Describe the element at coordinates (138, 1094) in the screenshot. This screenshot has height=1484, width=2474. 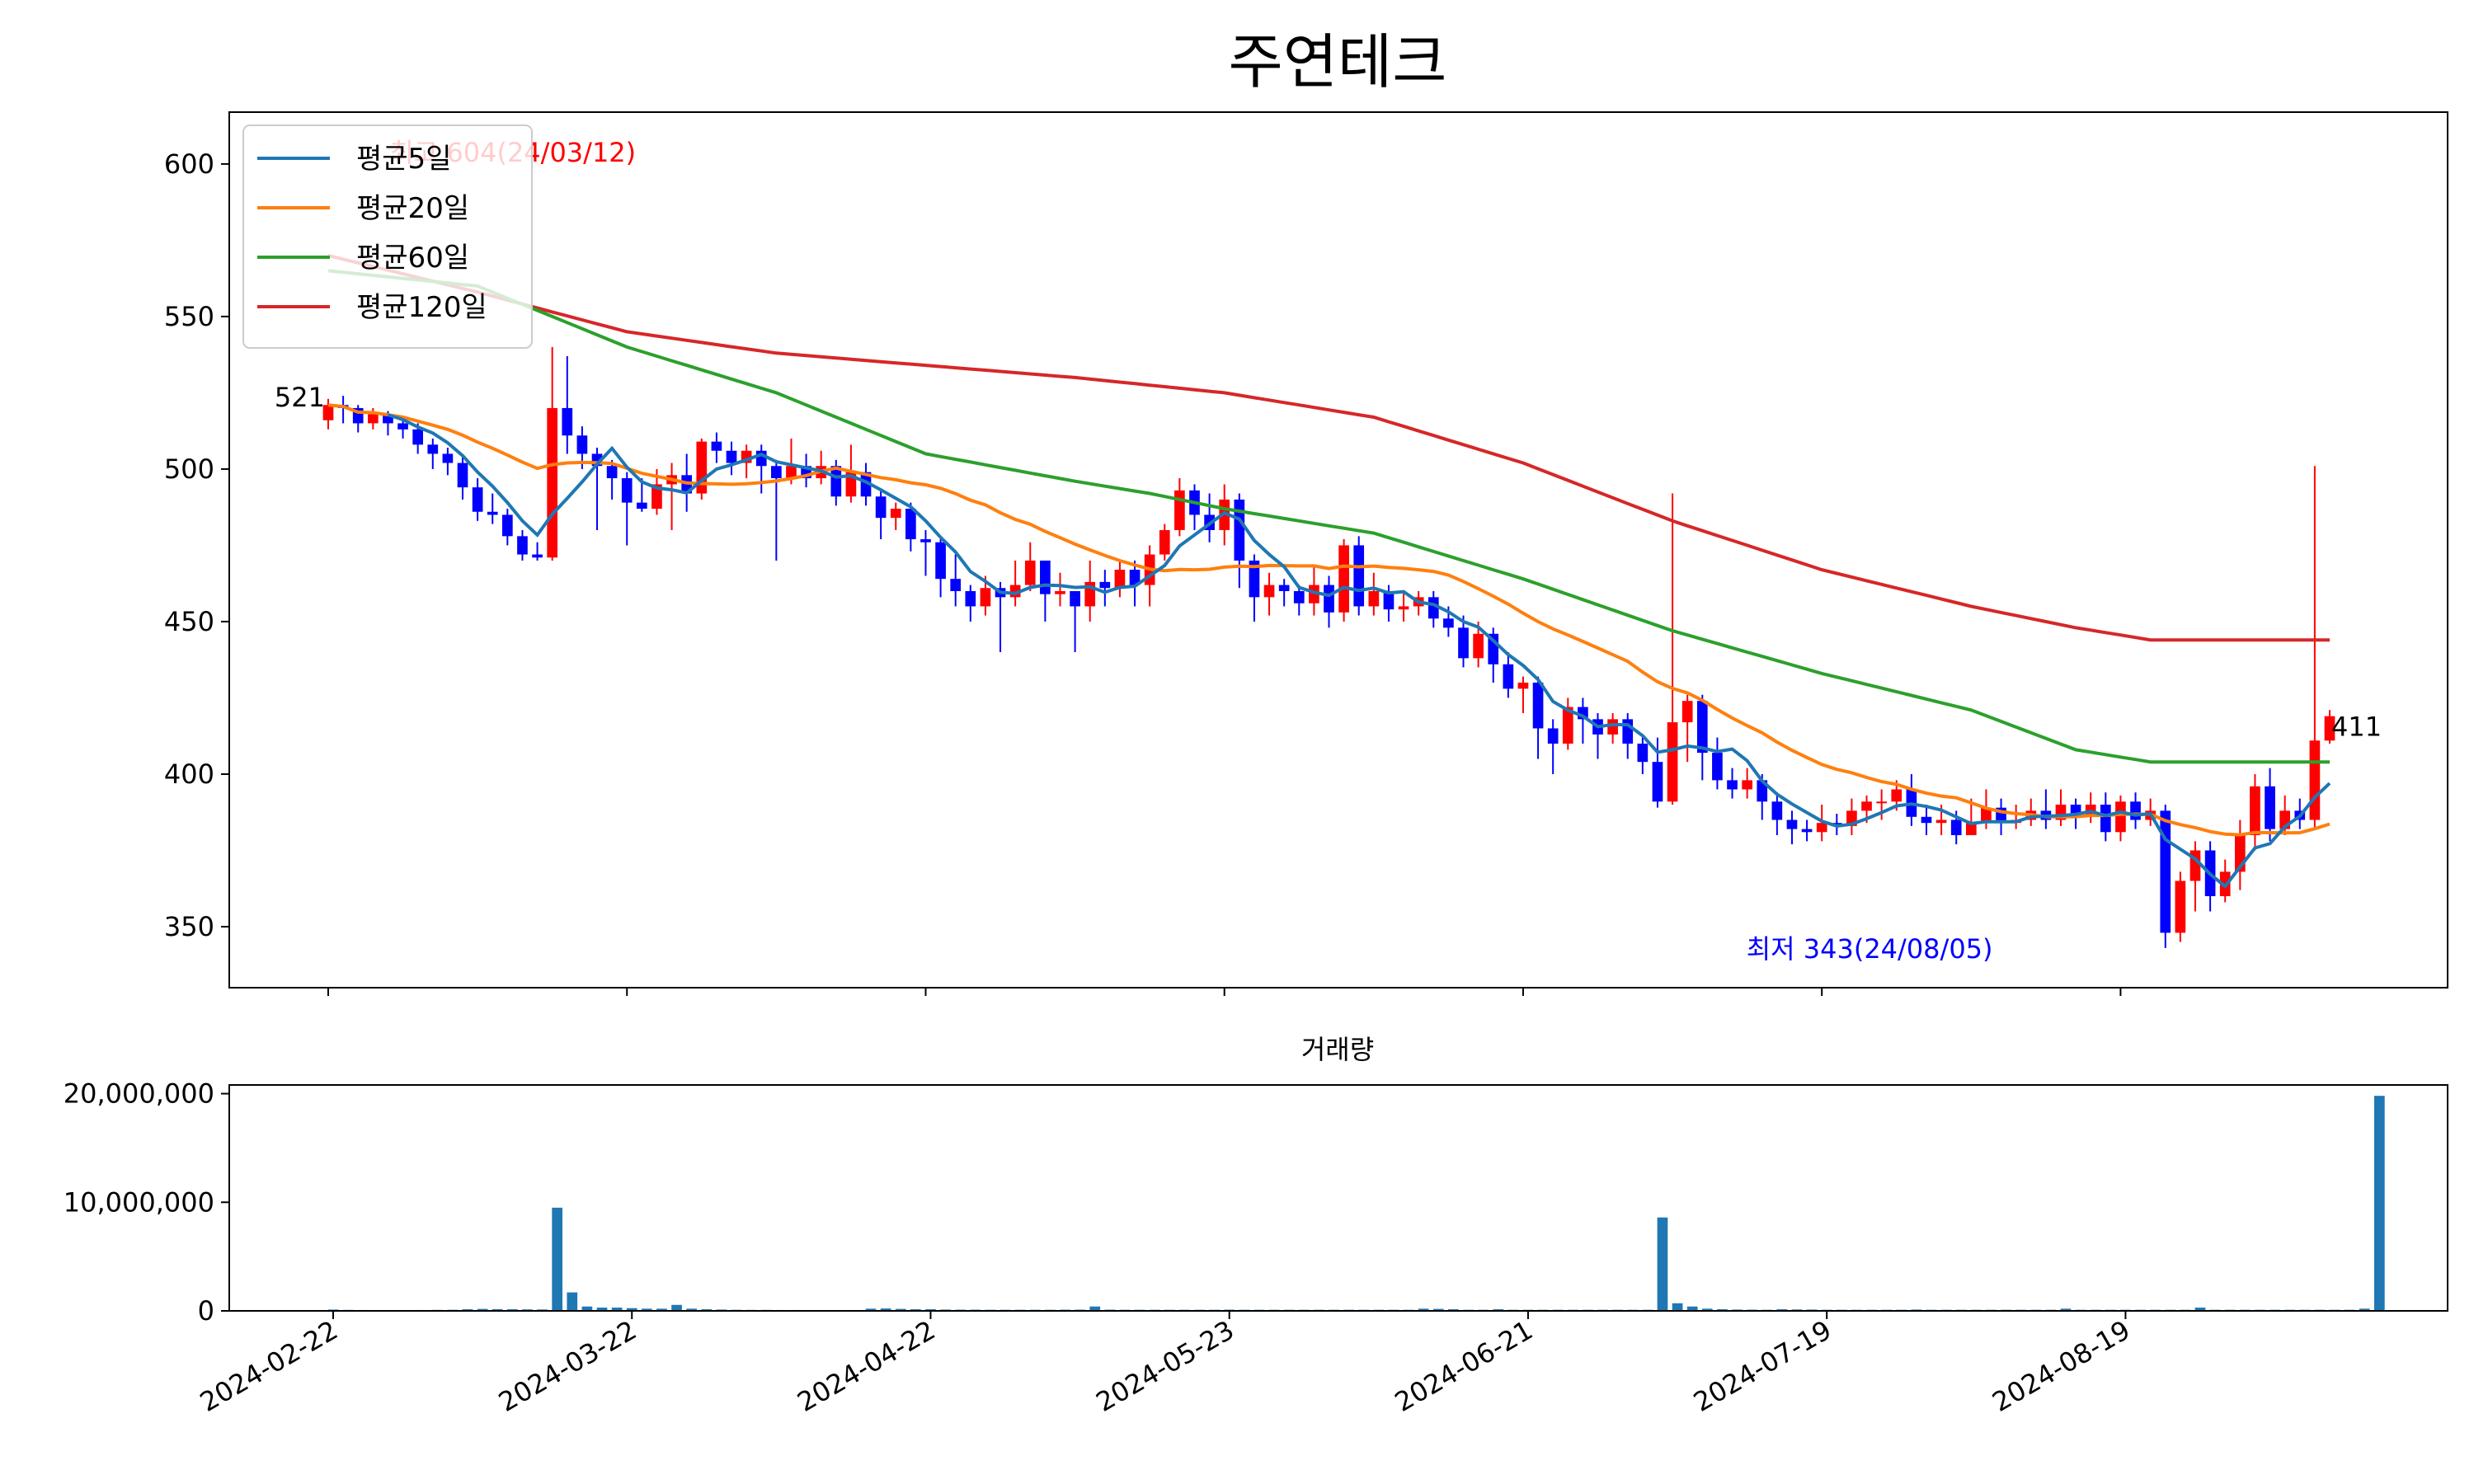
I see `volume-y-tick-label: 20,000,000` at that location.